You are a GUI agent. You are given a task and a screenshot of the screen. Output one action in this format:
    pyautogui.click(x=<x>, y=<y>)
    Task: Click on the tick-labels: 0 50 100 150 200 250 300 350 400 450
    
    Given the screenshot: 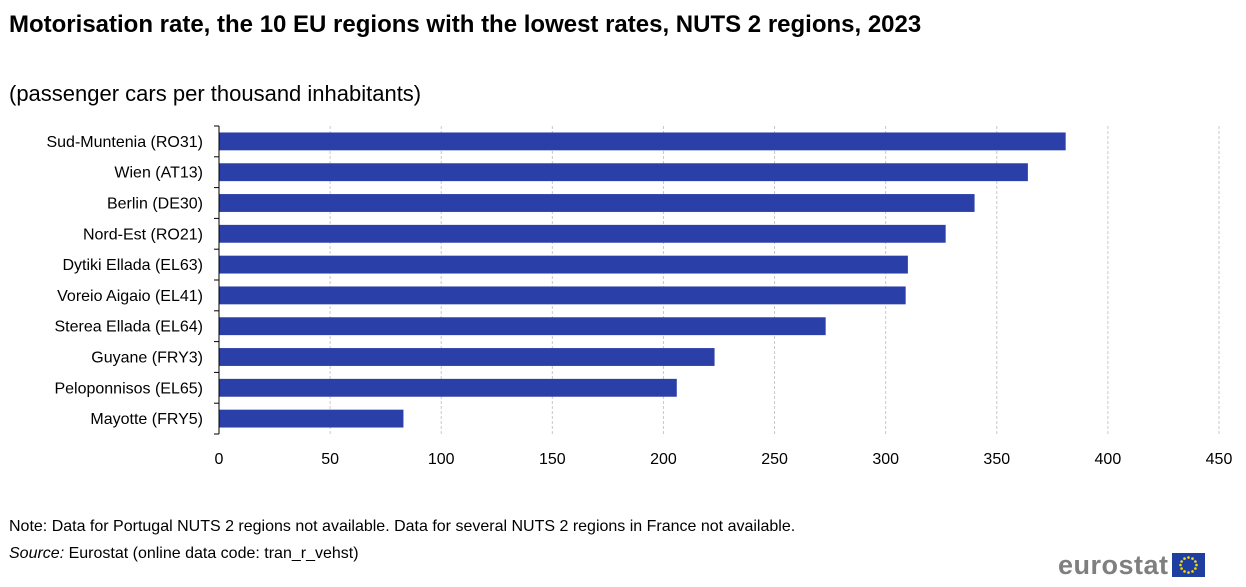 What is the action you would take?
    pyautogui.click(x=724, y=459)
    